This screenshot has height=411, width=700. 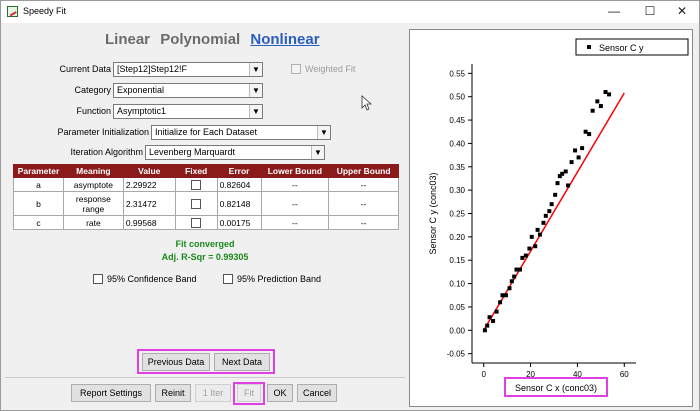 I want to click on iteration-select: Levenberg Marquardt ▼, so click(x=235, y=152).